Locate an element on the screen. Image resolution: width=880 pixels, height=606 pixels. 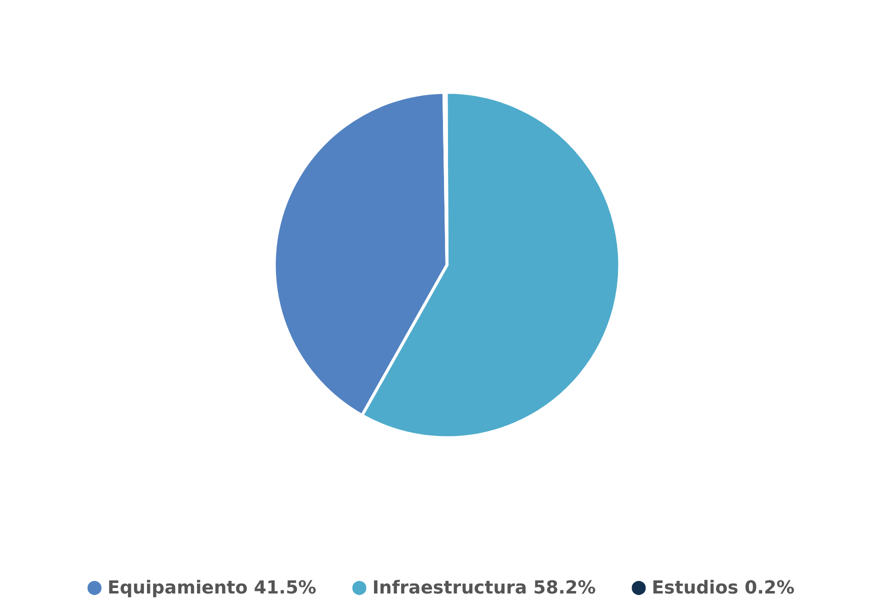
legend-label: Equipamiento 41.5% is located at coordinates (212, 588).